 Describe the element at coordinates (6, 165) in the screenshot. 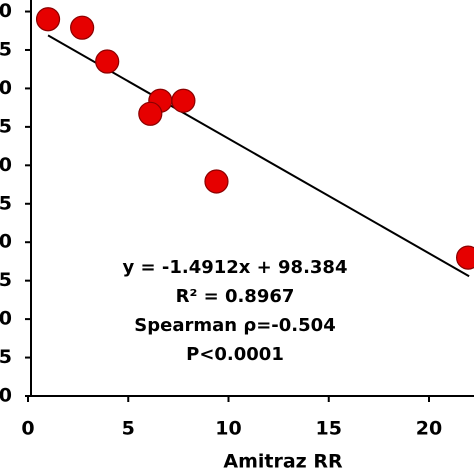

I see `y-tick-label: 80` at that location.